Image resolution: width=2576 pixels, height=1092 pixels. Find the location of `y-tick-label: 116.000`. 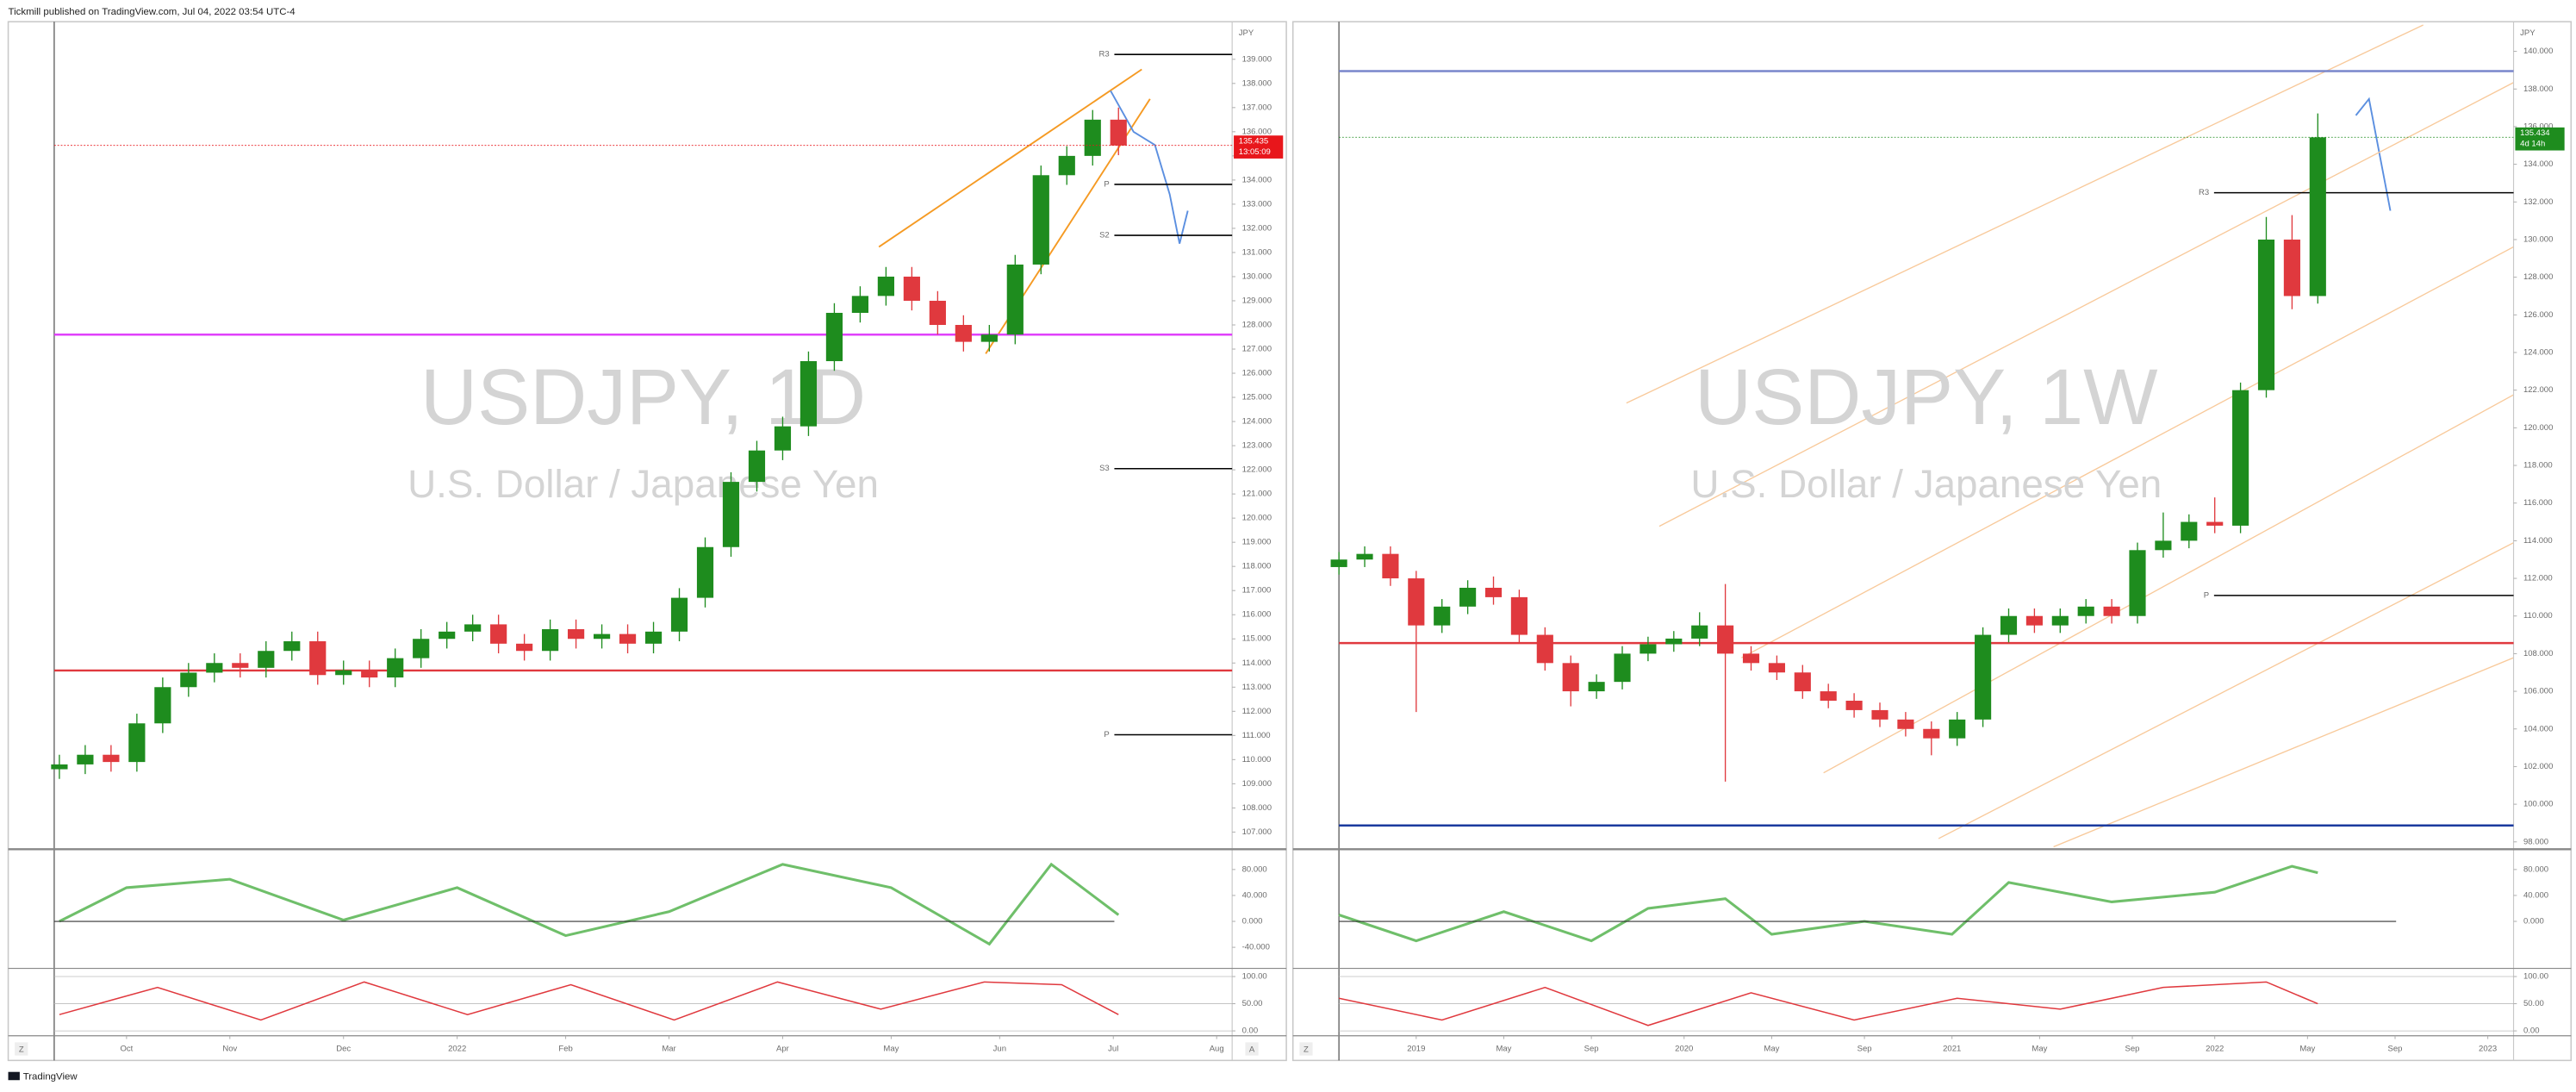

y-tick-label: 116.000 is located at coordinates (1257, 615).